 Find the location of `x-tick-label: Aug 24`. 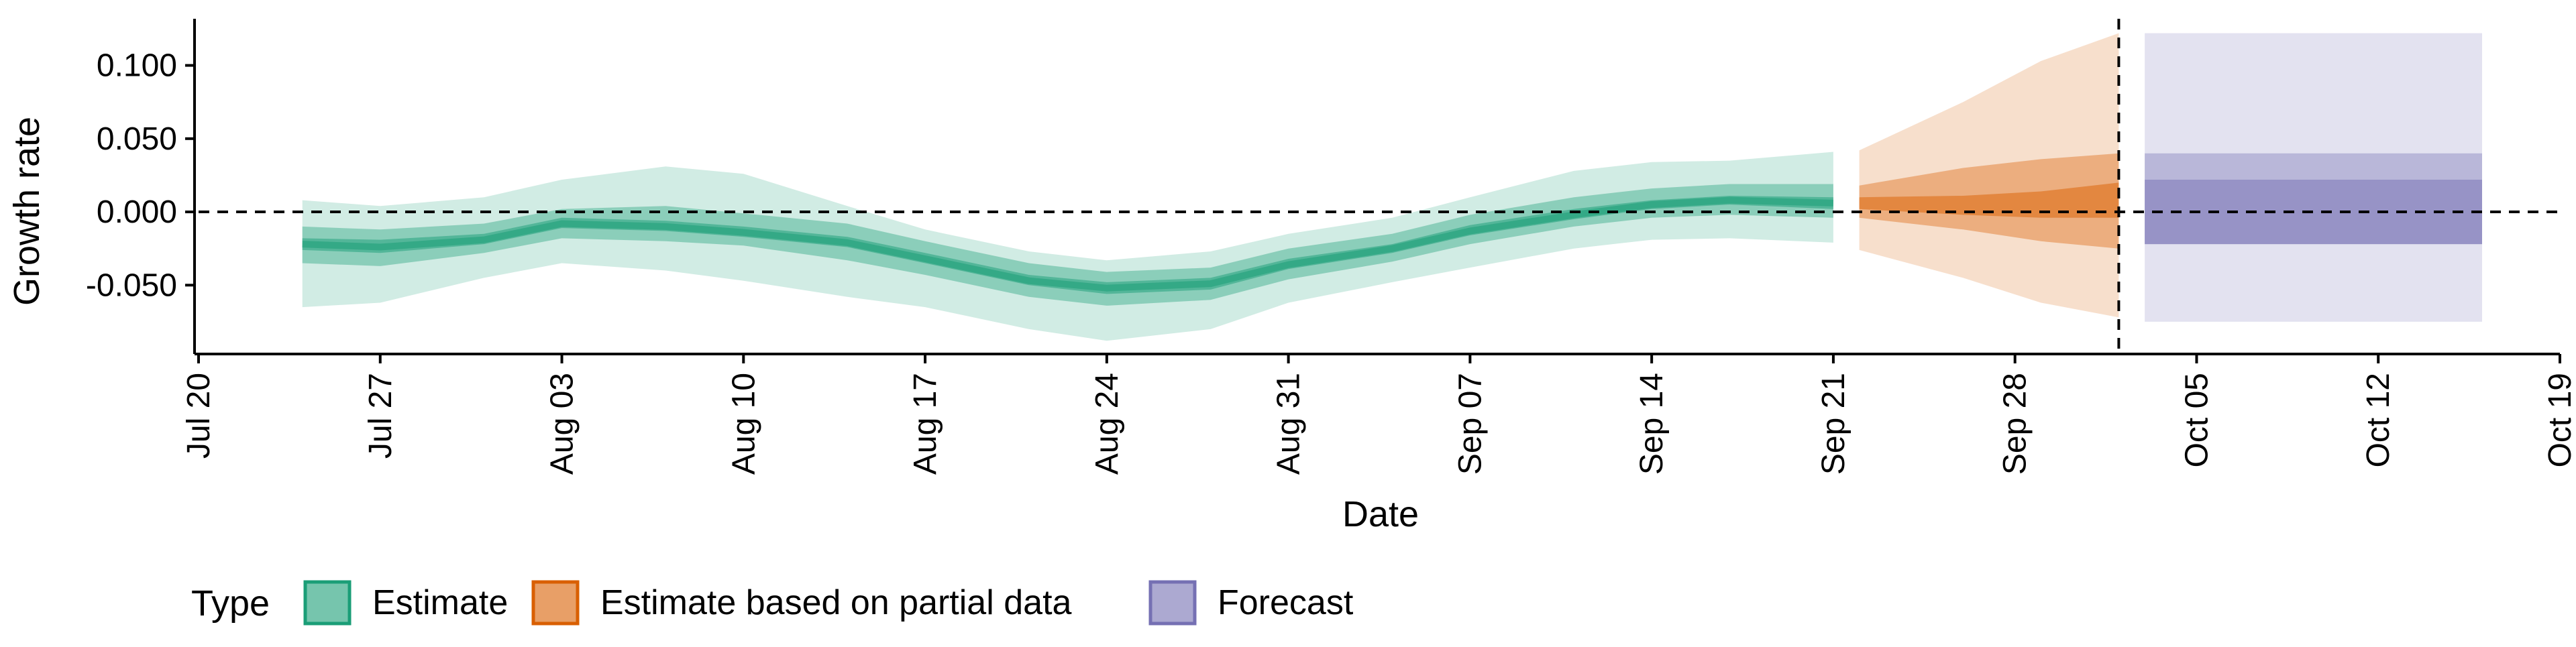

x-tick-label: Aug 24 is located at coordinates (1107, 424).